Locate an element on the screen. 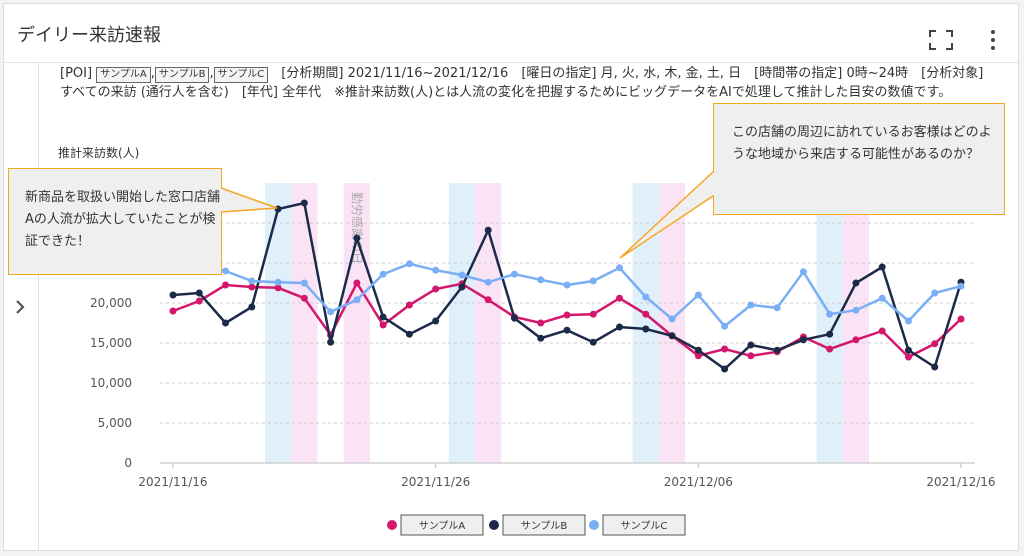 The image size is (1024, 556). y-tick-label: 5,000 is located at coordinates (115, 423).